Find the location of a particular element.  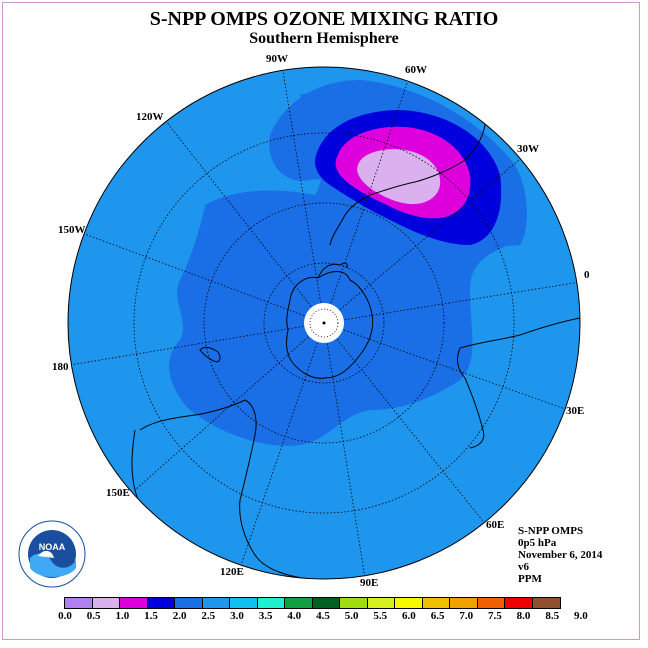

map-title: S-NPP OMPS OZONE MIXING RATIO is located at coordinates (324, 19).